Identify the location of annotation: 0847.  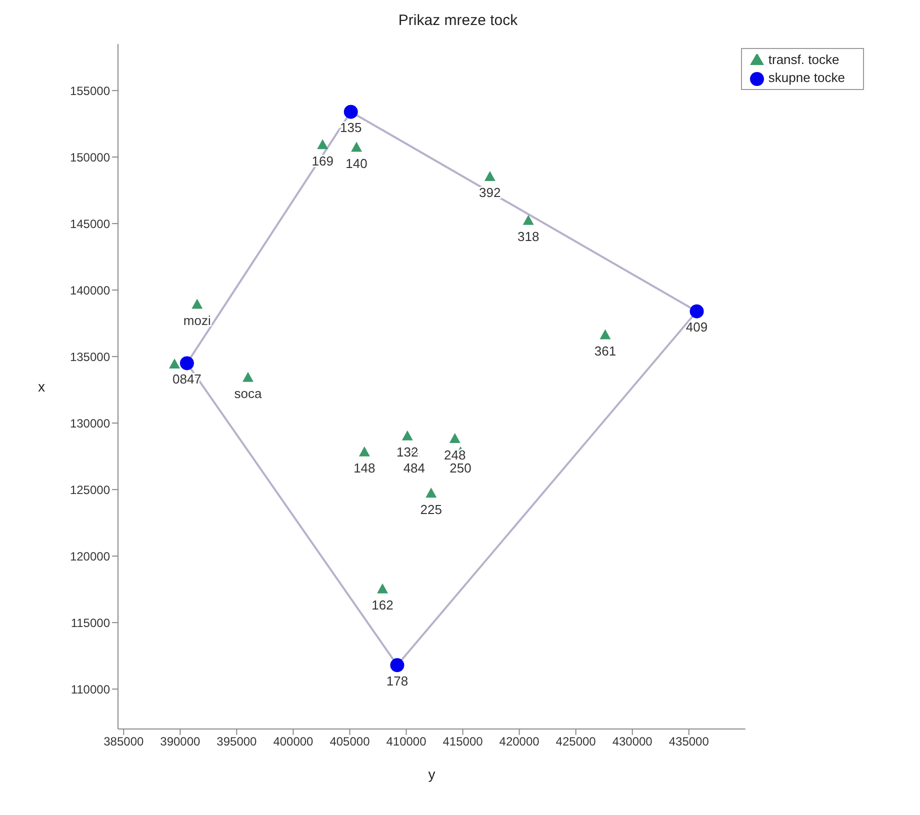
(187, 378).